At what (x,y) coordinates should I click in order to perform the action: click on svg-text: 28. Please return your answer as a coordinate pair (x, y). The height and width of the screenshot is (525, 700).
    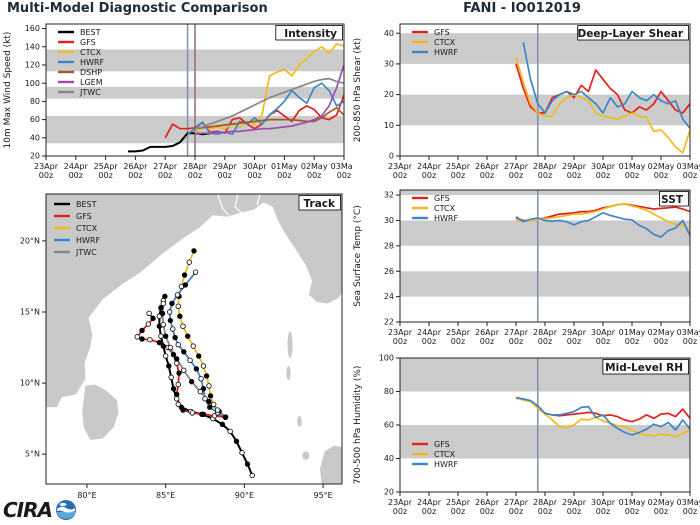
    Looking at the image, I should click on (389, 245).